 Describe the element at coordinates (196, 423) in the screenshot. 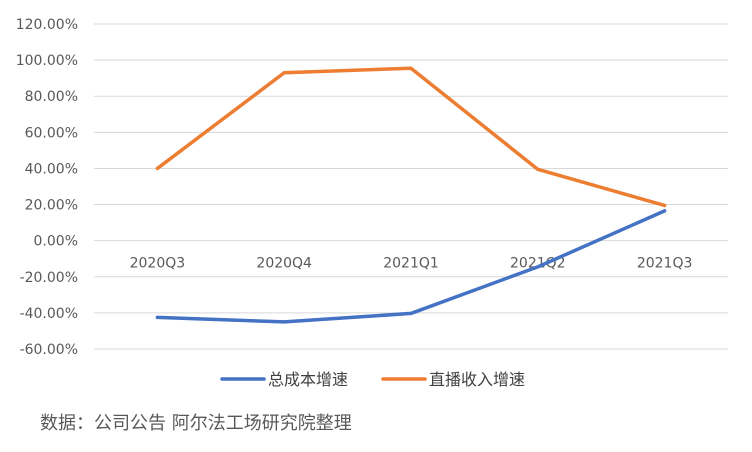

I see `source-note: 数据：公司公告 阿尔法工场研究院整理` at that location.